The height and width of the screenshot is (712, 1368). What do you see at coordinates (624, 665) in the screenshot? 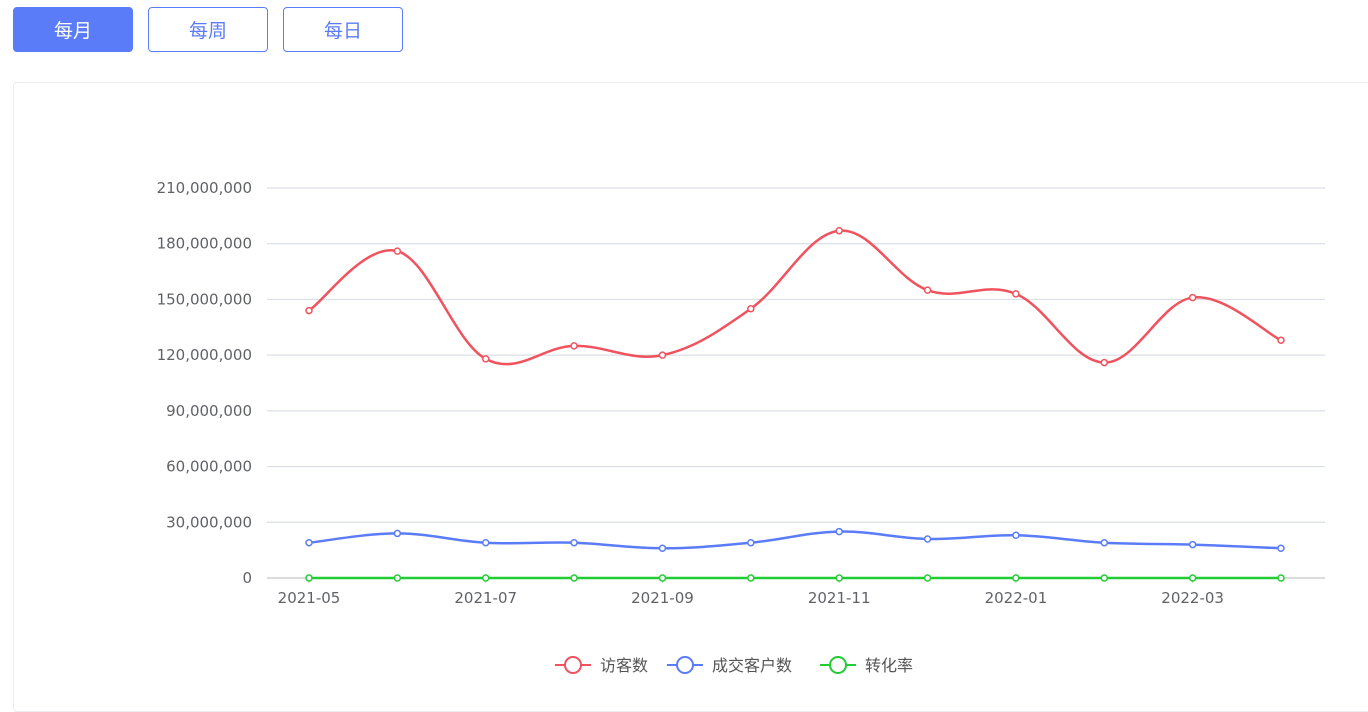
I see `legend-label: 访客数` at bounding box center [624, 665].